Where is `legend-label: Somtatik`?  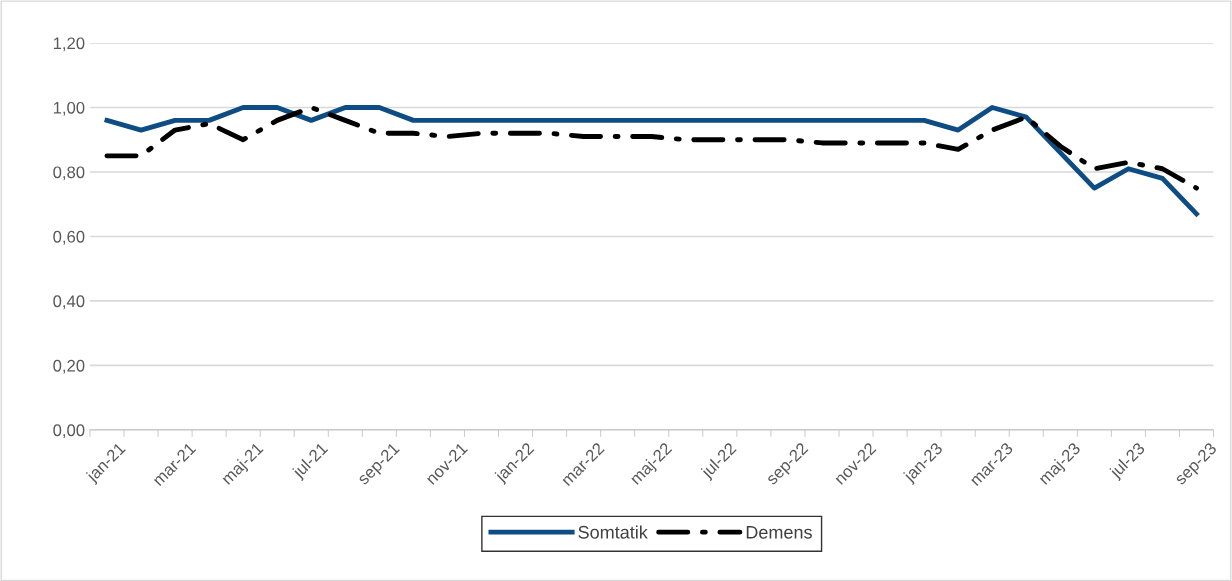
legend-label: Somtatik is located at coordinates (613, 532).